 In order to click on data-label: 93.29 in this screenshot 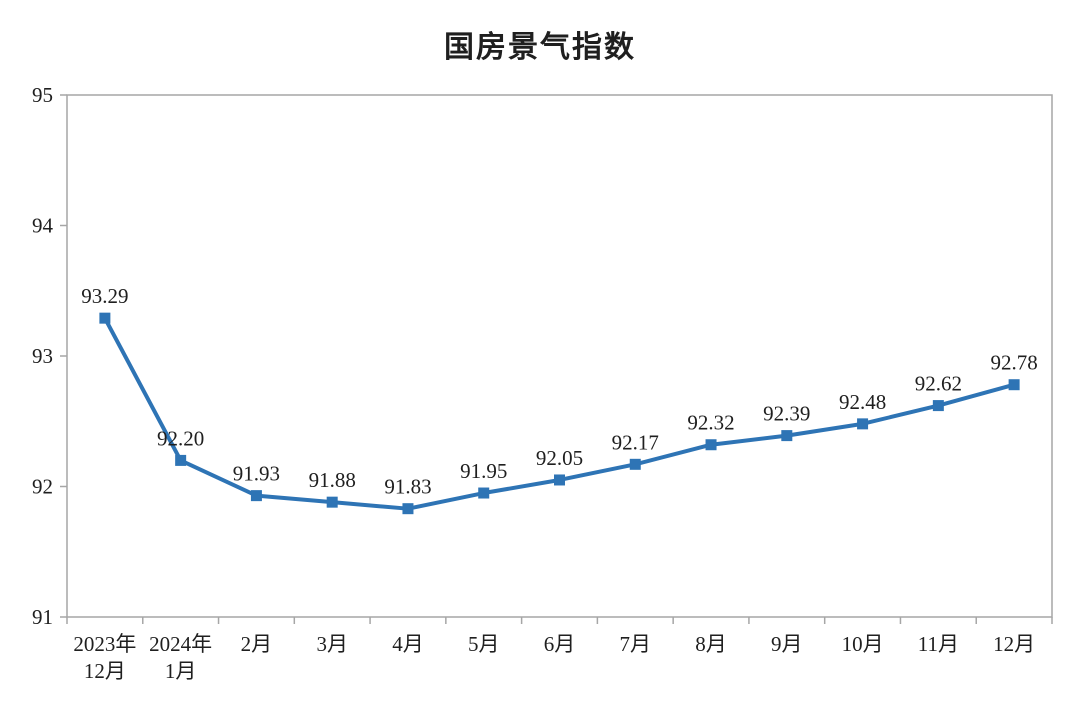, I will do `click(104, 296)`.